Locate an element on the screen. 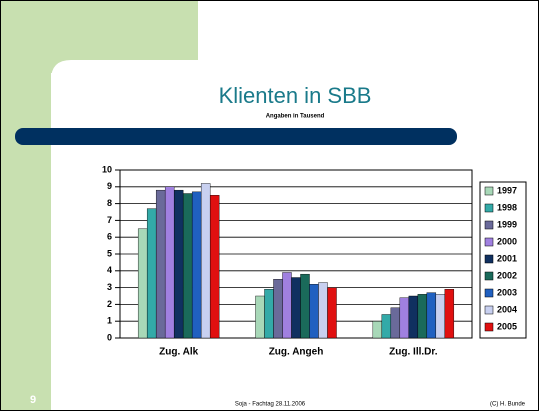  legend-label: 1998 is located at coordinates (507, 207).